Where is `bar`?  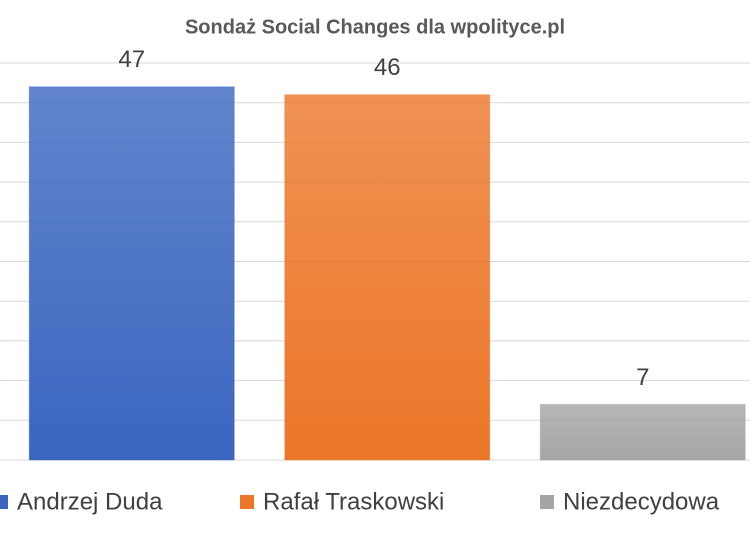 bar is located at coordinates (642, 432).